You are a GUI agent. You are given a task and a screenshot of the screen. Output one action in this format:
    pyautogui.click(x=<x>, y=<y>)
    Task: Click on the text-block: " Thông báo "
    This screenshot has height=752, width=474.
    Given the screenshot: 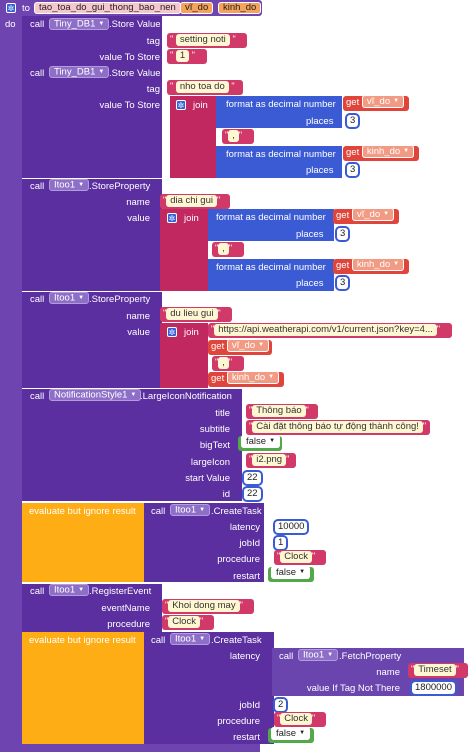 What is the action you would take?
    pyautogui.click(x=282, y=411)
    